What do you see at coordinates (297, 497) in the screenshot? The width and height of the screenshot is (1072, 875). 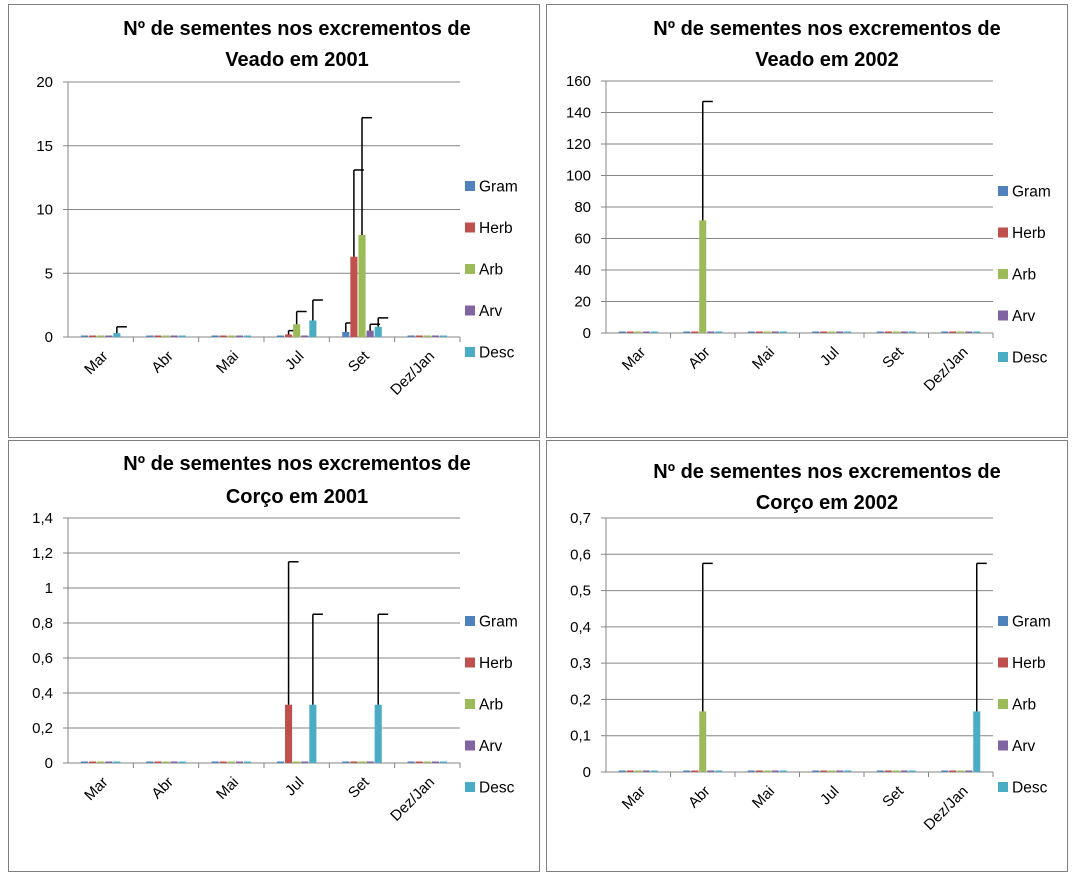 I see `chart-title-line2: Corço em 2001` at bounding box center [297, 497].